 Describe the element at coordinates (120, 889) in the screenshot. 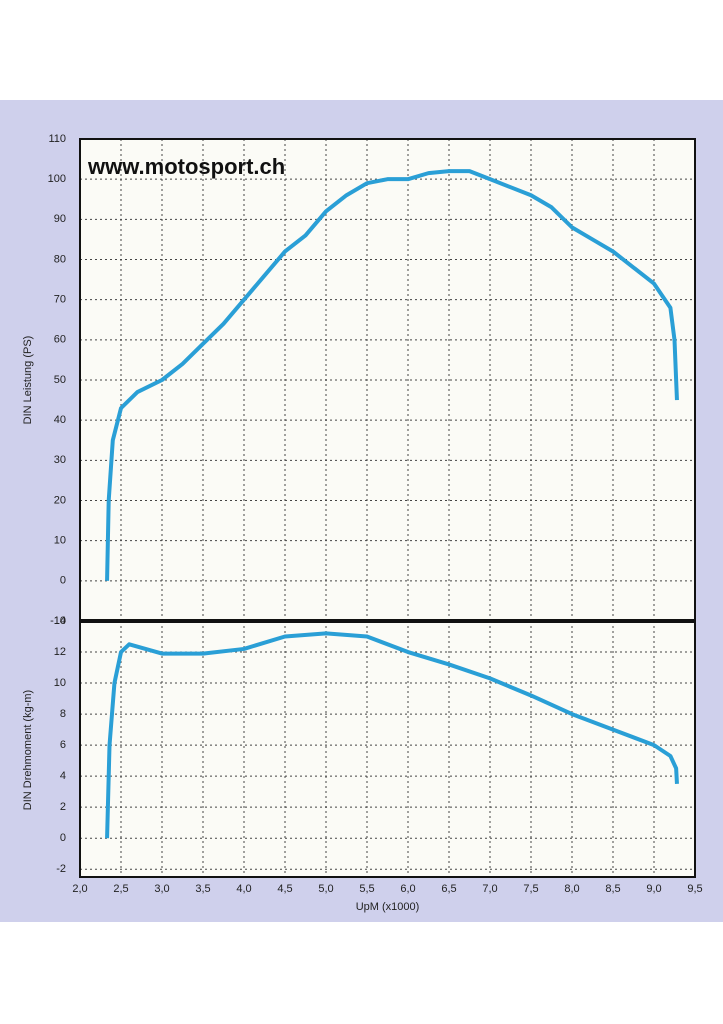

I see `x-tick-label: 2,5` at that location.